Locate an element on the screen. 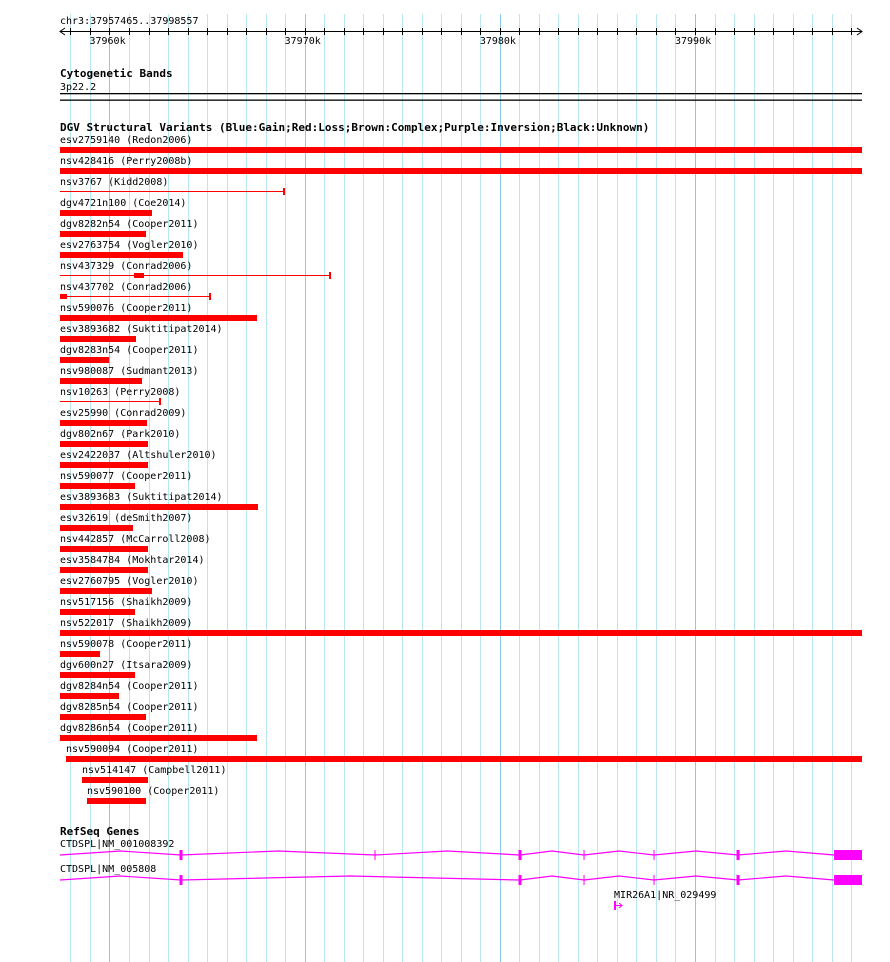 The image size is (890, 962). variant-feature: esv25990 (Conrad2009) is located at coordinates (123, 417).